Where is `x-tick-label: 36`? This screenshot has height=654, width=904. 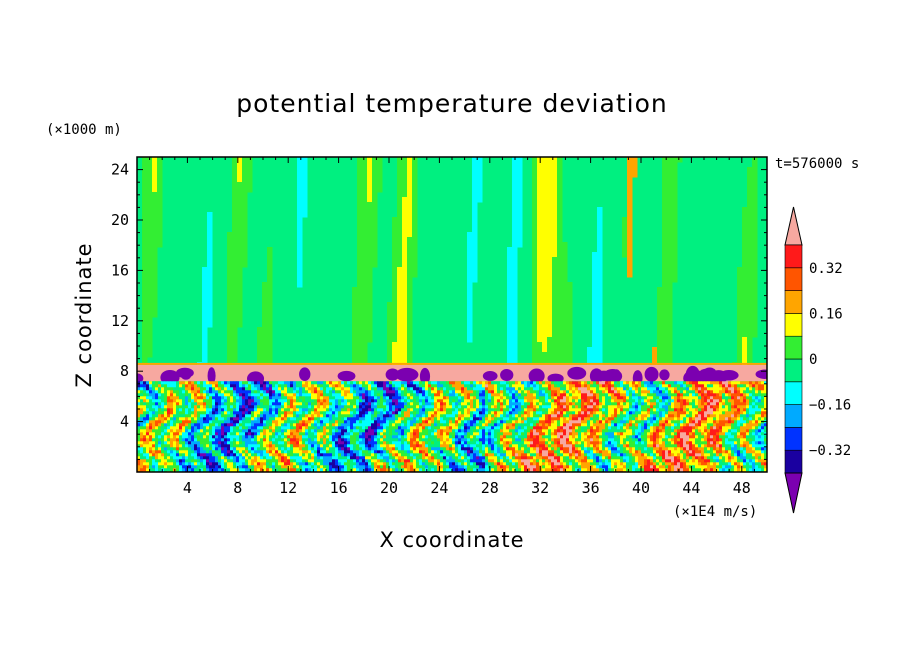
x-tick-label: 36 is located at coordinates (591, 488).